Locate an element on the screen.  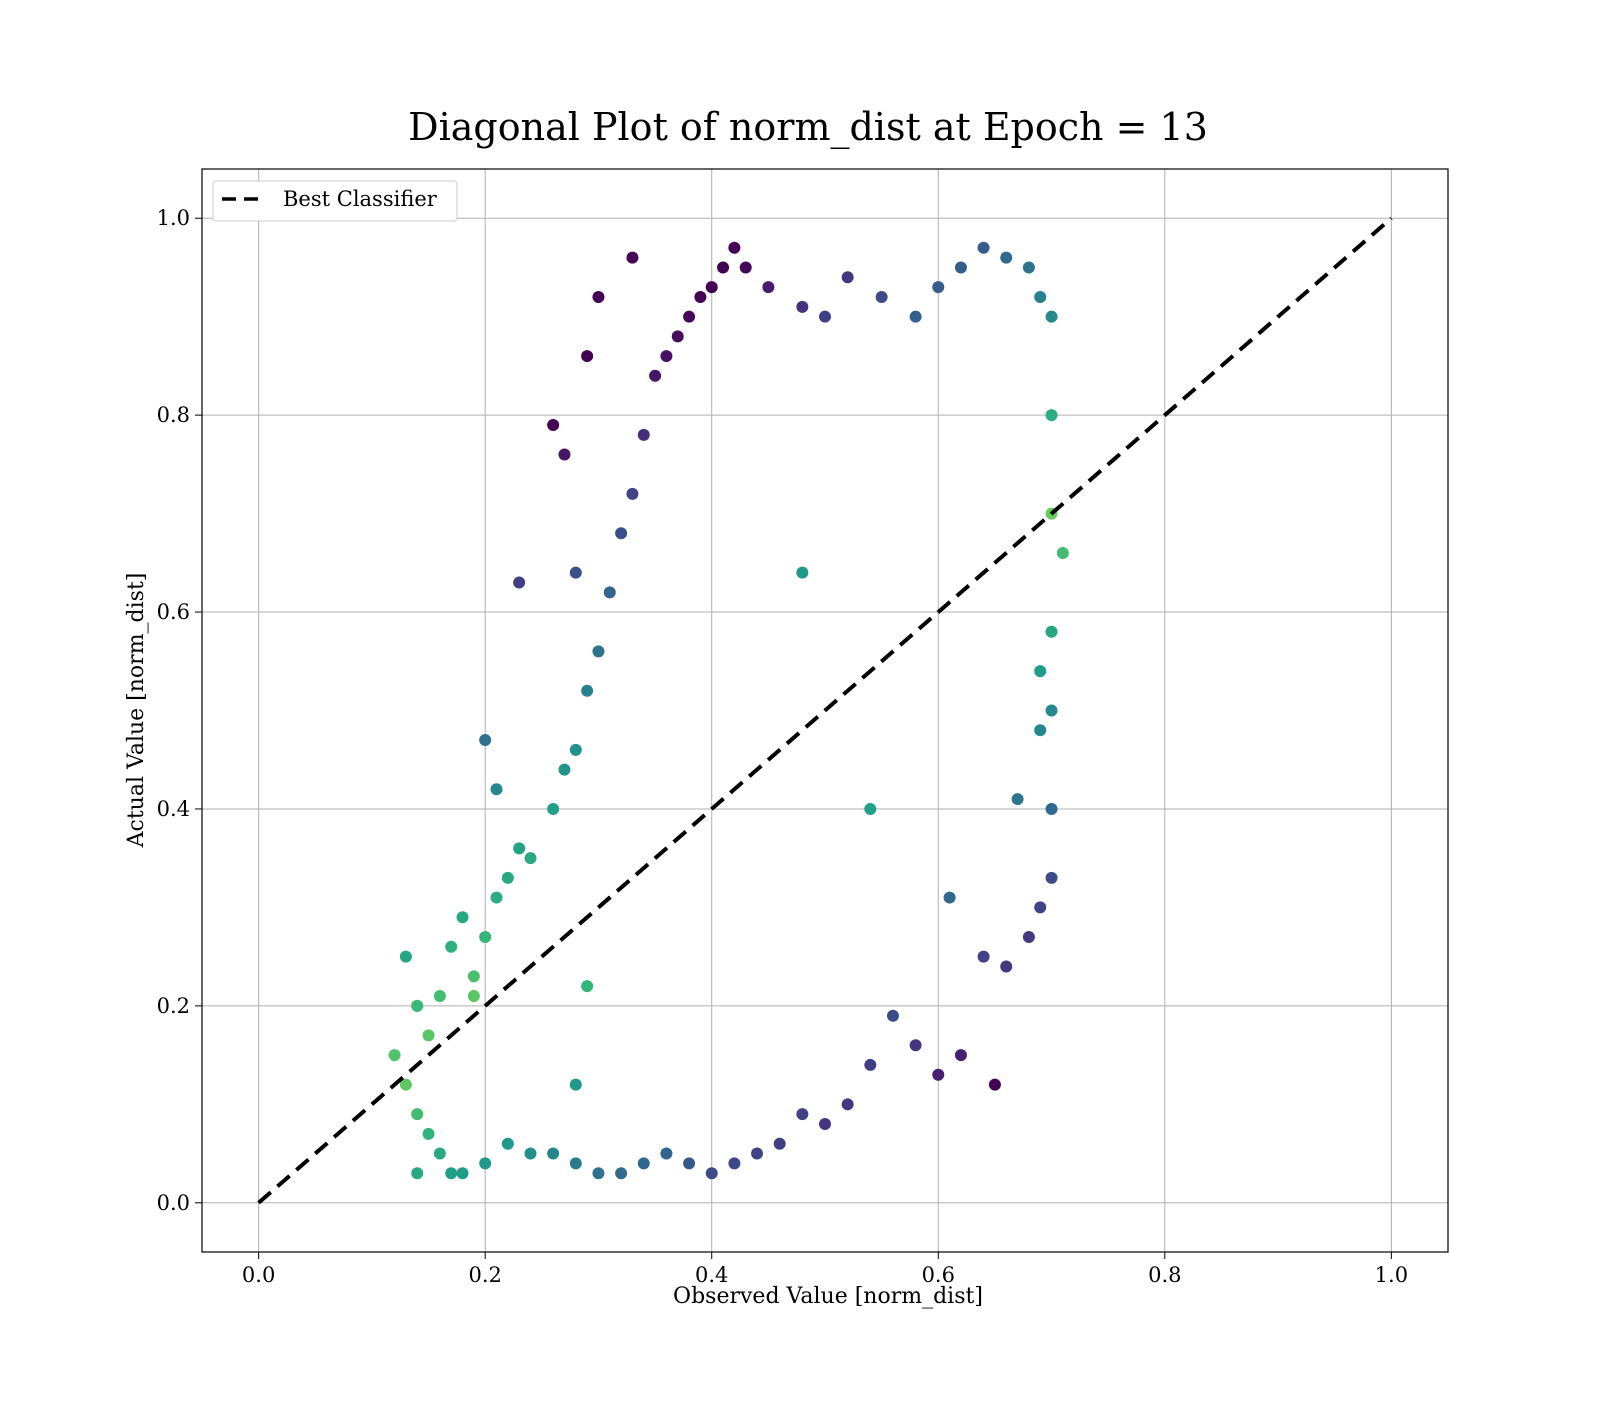
y-tick-label: 0.8 is located at coordinates (173, 415).